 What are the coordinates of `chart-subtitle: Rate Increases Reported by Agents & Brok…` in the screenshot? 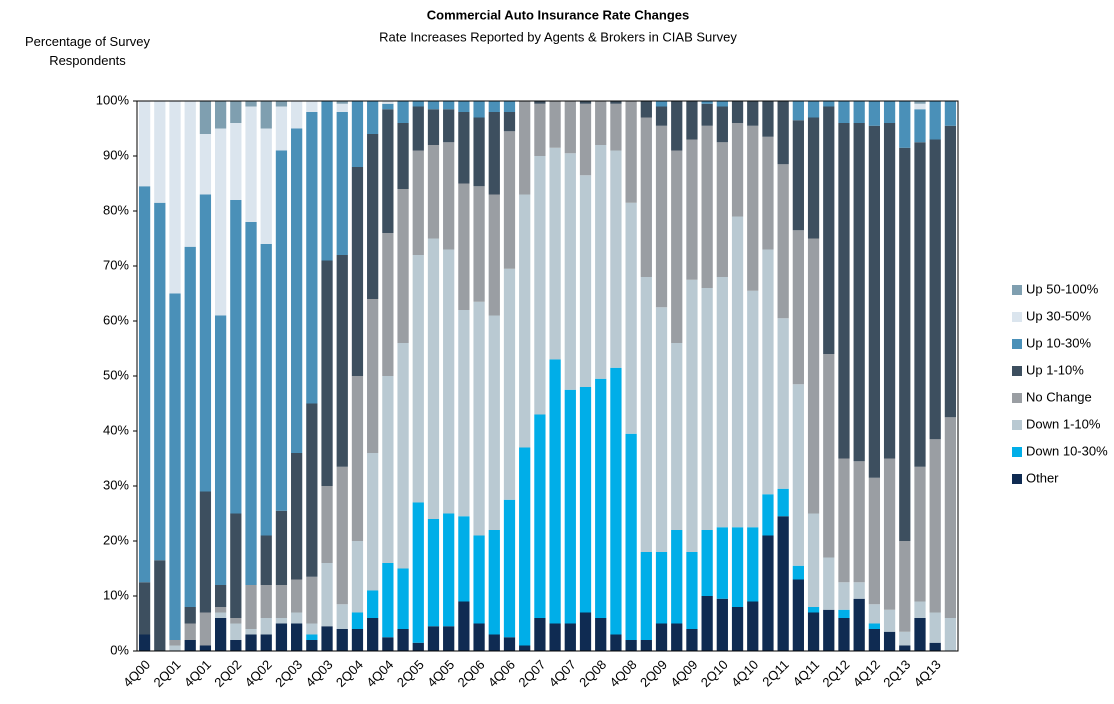 It's located at (558, 36).